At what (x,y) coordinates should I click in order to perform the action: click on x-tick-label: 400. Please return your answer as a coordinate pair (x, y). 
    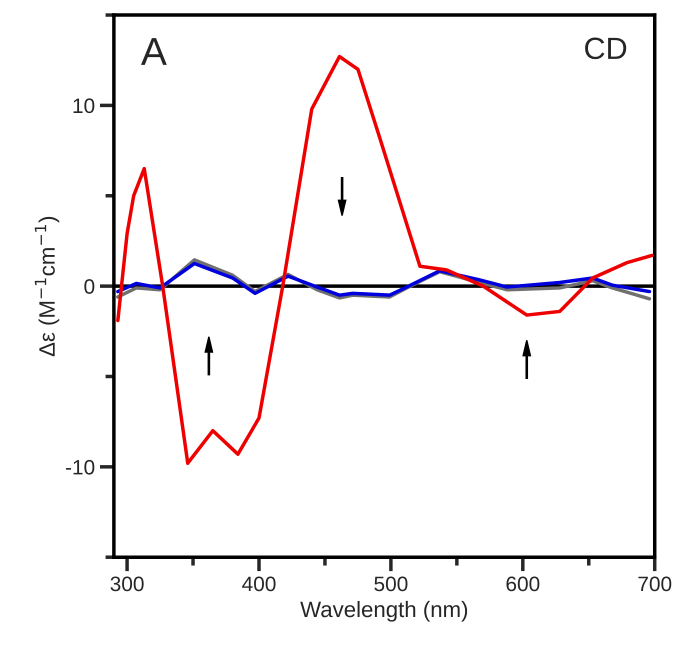
    Looking at the image, I should click on (259, 584).